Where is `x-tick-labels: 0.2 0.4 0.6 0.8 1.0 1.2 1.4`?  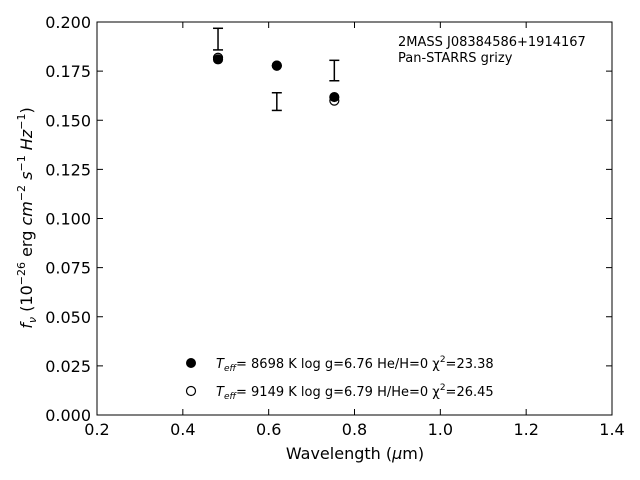 x-tick-labels: 0.2 0.4 0.6 0.8 1.0 1.2 1.4 is located at coordinates (354, 429).